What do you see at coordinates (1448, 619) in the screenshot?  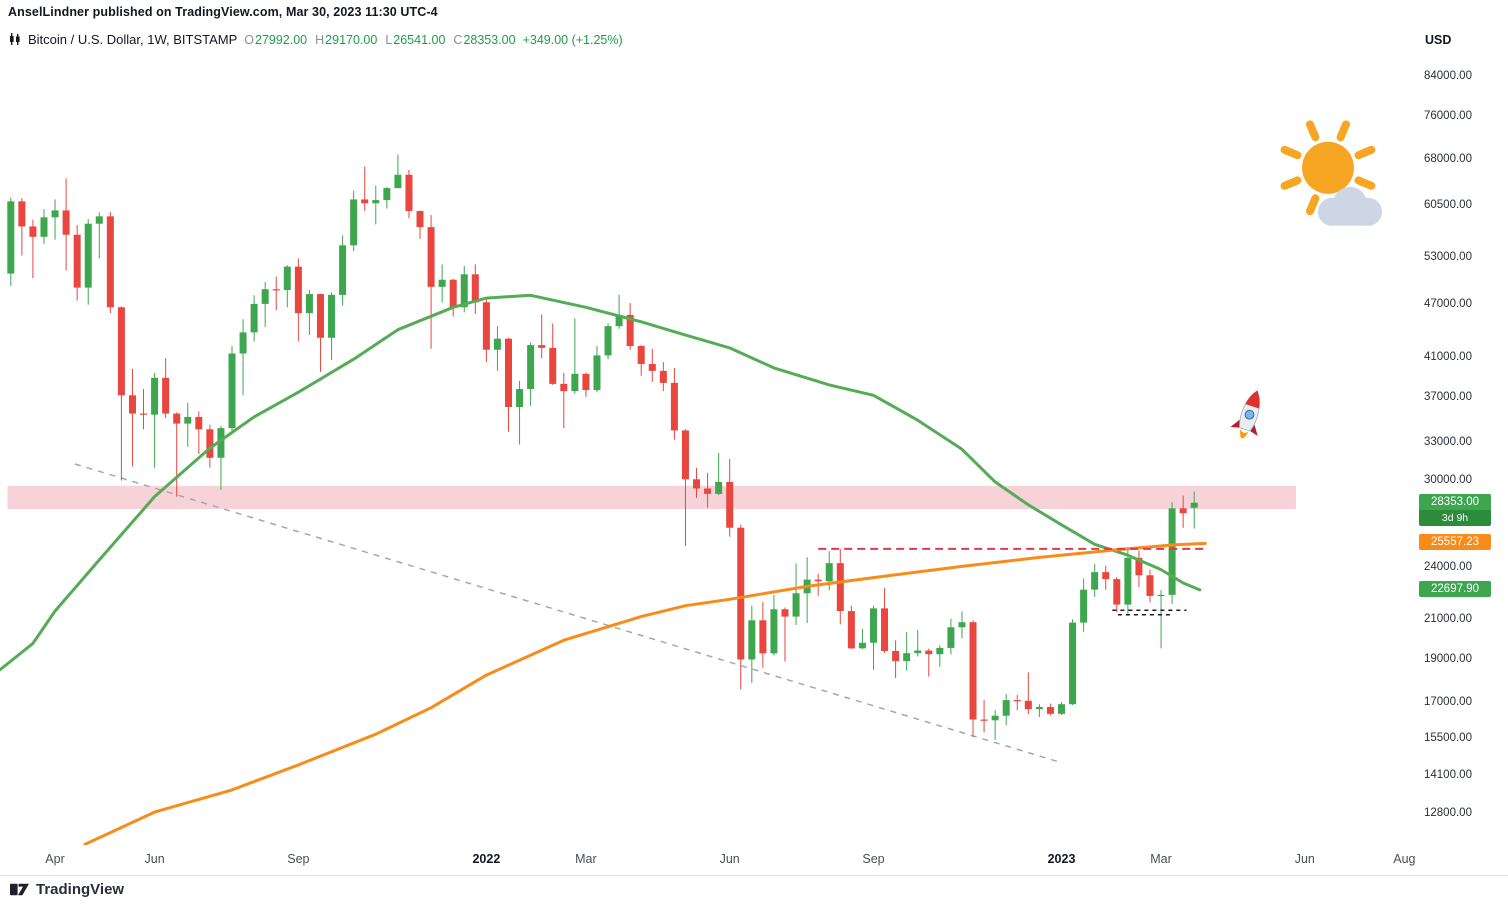 I see `price-tick: 21000.00` at bounding box center [1448, 619].